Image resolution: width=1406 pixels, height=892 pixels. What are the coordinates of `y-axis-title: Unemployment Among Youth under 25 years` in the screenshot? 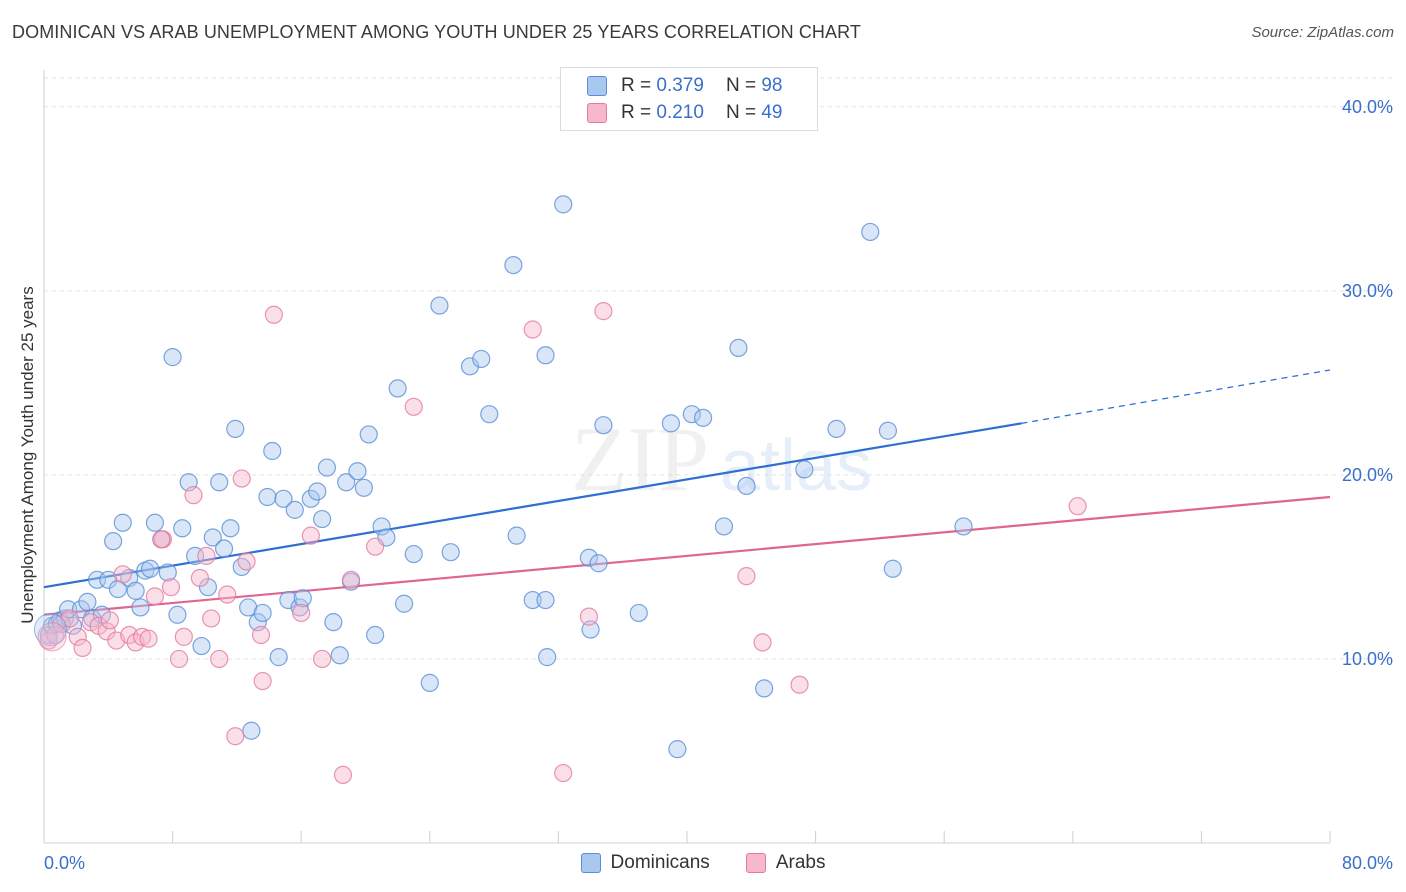 It's located at (27, 455).